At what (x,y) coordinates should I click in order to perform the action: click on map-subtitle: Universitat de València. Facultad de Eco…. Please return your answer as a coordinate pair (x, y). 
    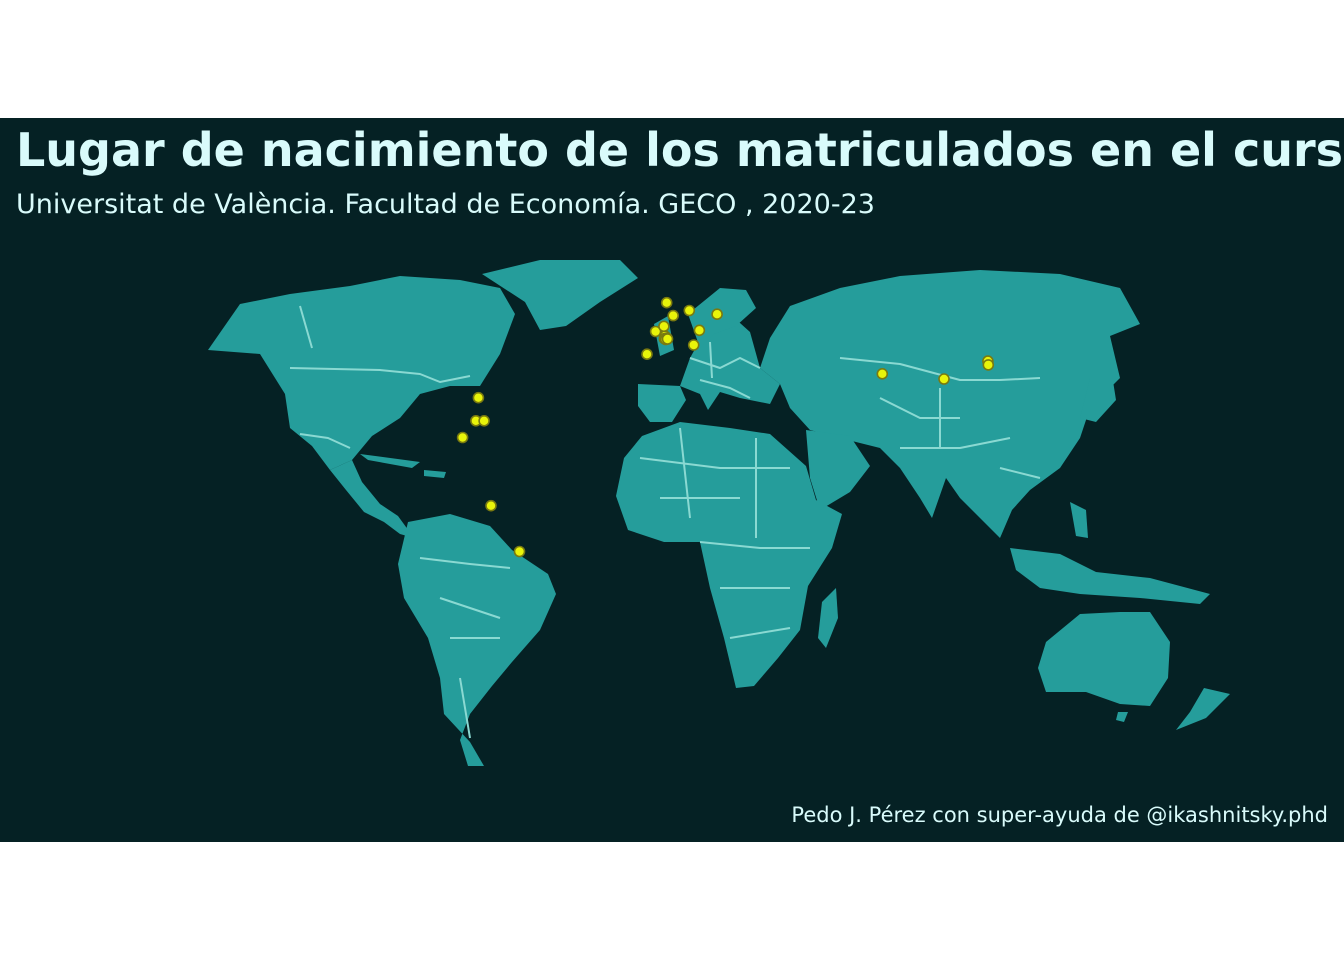
    Looking at the image, I should click on (445, 204).